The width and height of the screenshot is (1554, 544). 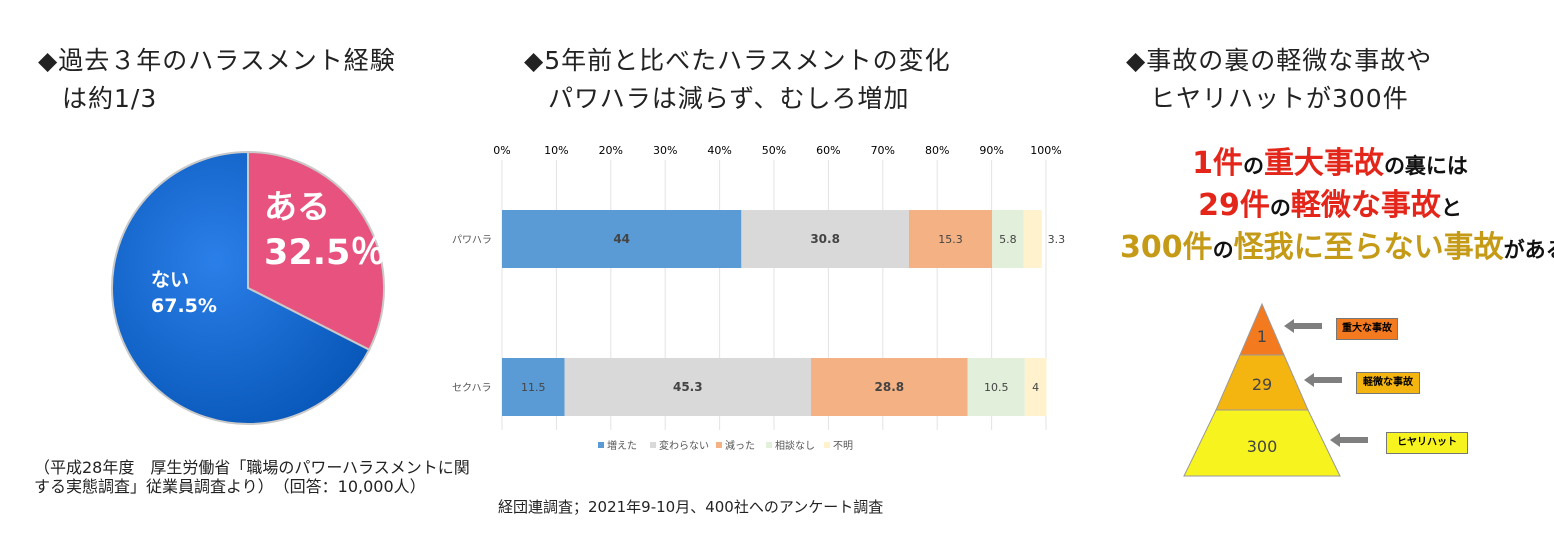 I want to click on x-tick-label: 30%, so click(x=665, y=150).